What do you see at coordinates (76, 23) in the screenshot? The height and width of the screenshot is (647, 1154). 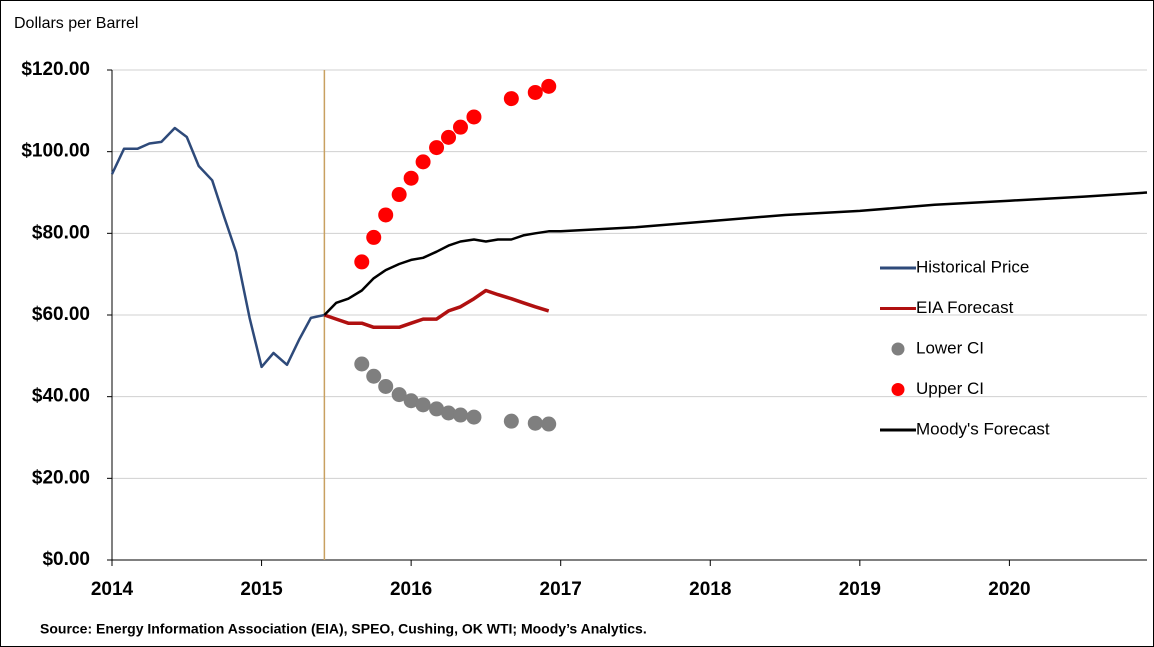 I see `y-axis-label: Dollars per Barrel` at bounding box center [76, 23].